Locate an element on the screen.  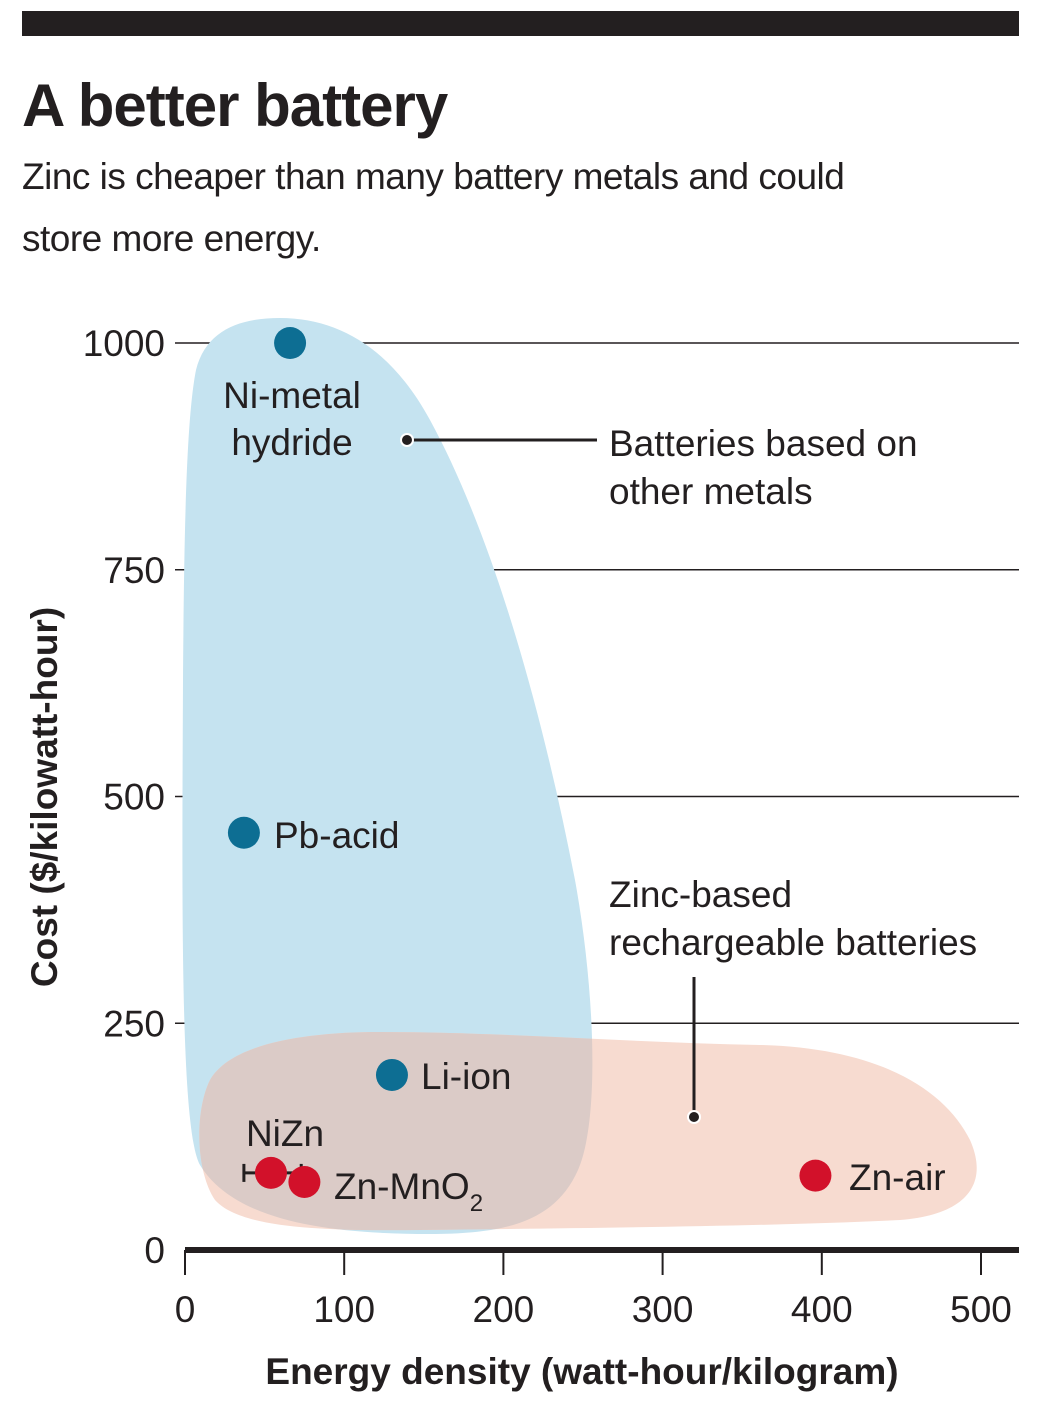
chart-title: A better battery is located at coordinates (235, 105).